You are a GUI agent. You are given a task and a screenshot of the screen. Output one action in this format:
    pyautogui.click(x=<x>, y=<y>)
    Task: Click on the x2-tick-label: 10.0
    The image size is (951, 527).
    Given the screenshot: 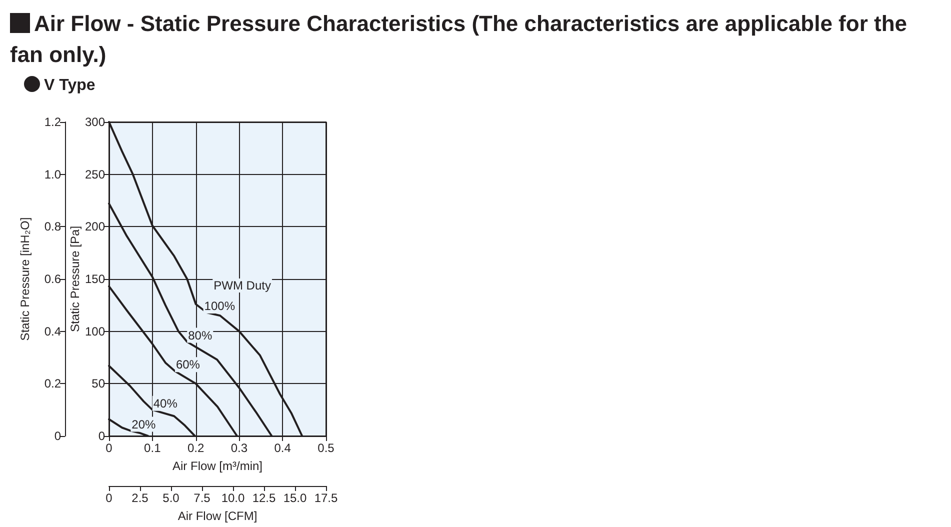 What is the action you would take?
    pyautogui.click(x=233, y=498)
    